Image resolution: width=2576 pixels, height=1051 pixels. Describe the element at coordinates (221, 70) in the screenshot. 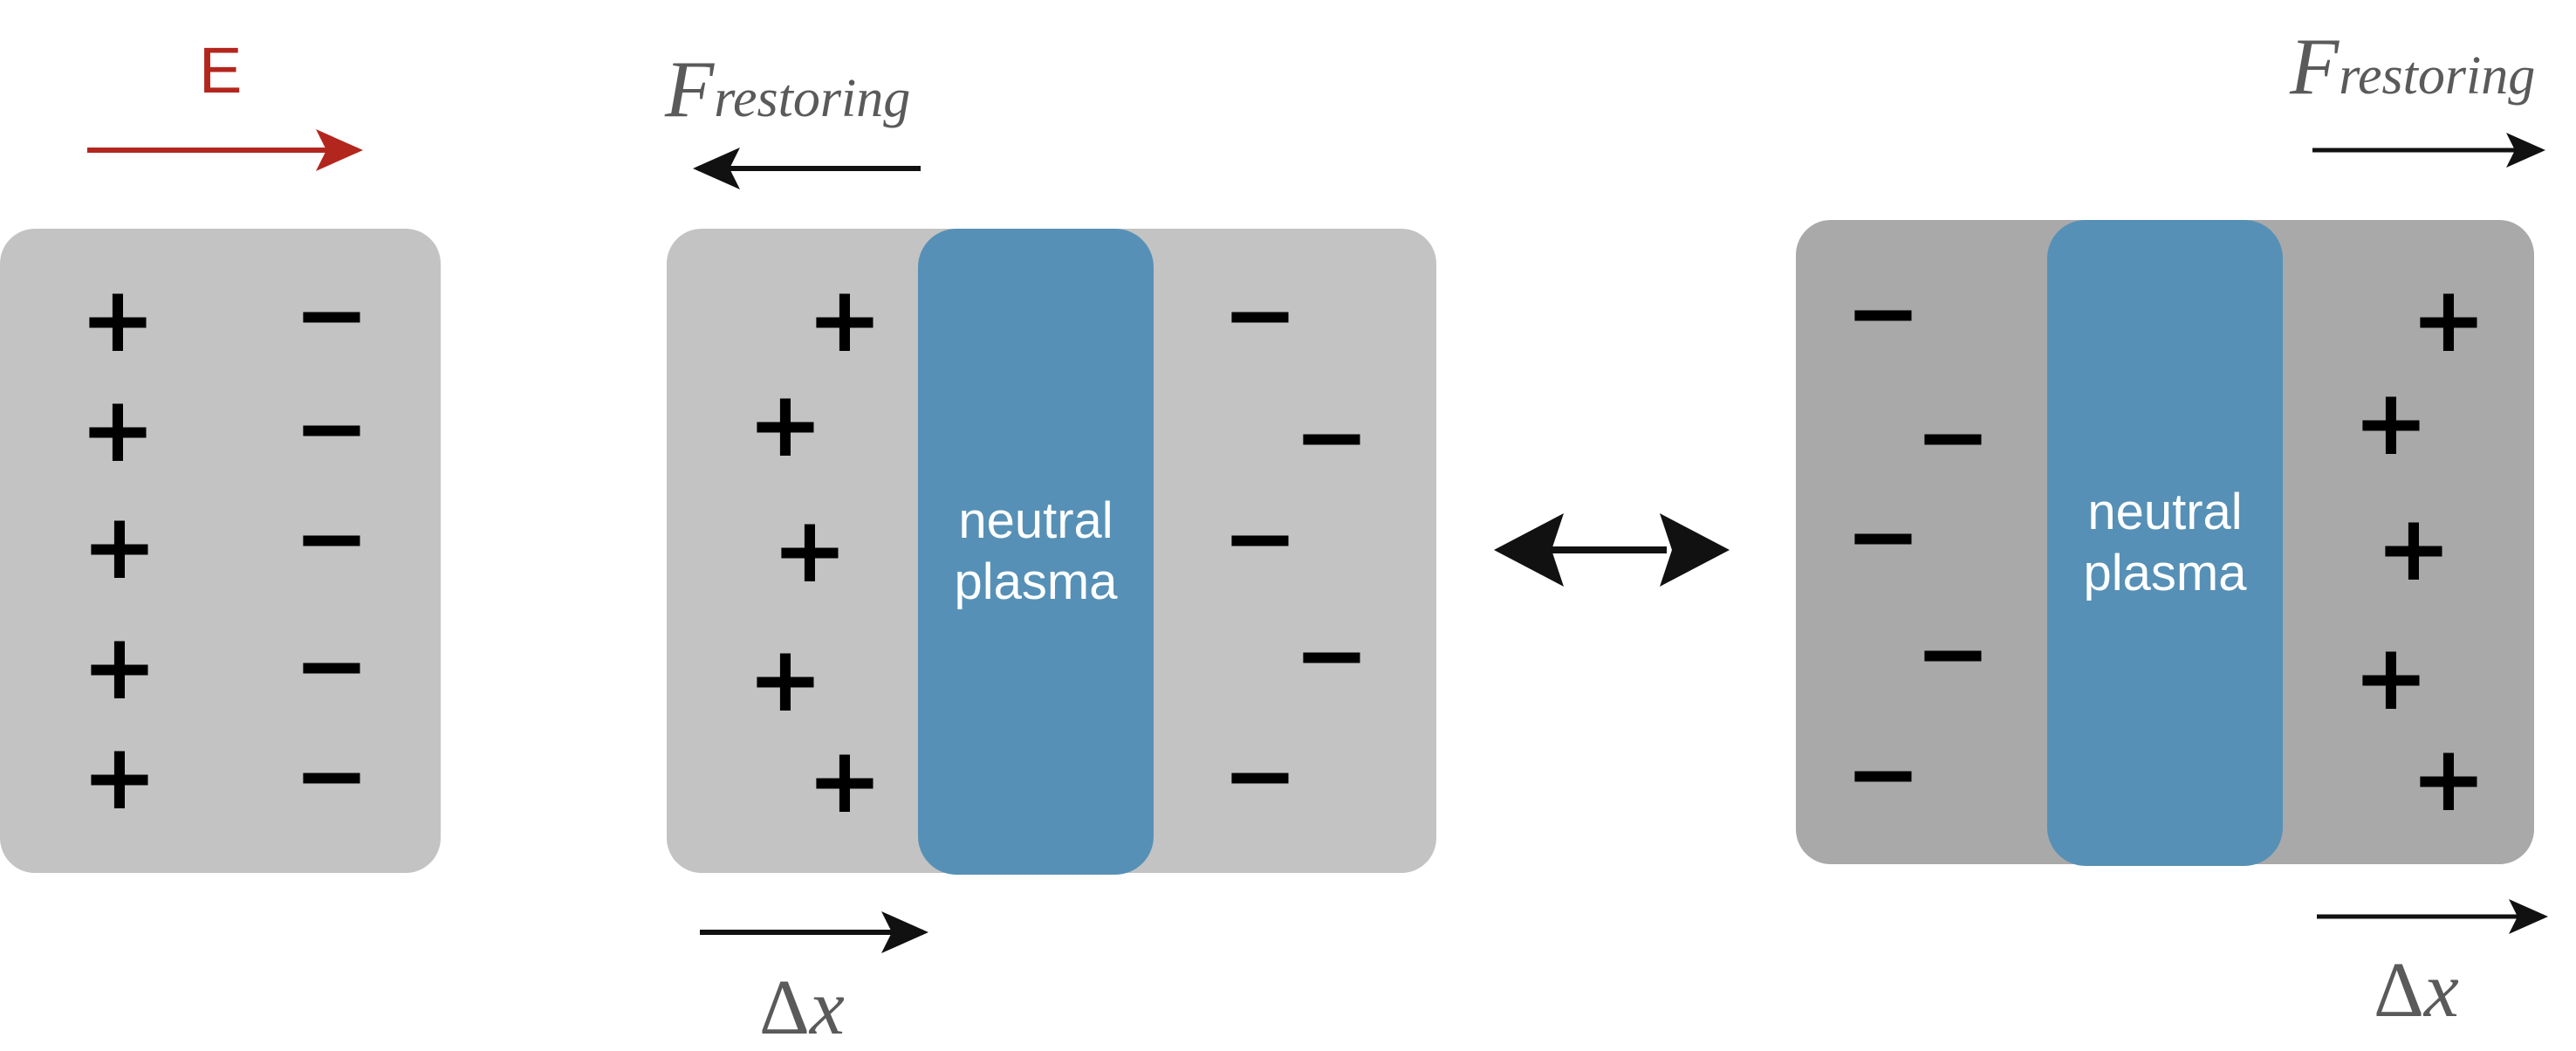

I see `electric-field-label: E` at that location.